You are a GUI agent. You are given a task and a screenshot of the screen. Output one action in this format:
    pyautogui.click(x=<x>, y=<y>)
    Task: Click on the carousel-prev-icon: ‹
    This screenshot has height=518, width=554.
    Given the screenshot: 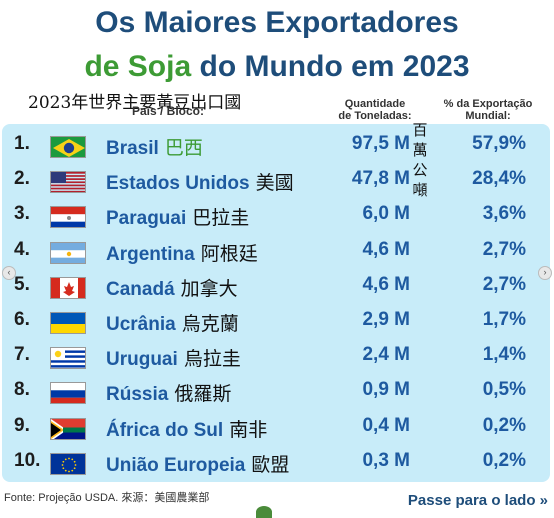 What is the action you would take?
    pyautogui.click(x=9, y=273)
    